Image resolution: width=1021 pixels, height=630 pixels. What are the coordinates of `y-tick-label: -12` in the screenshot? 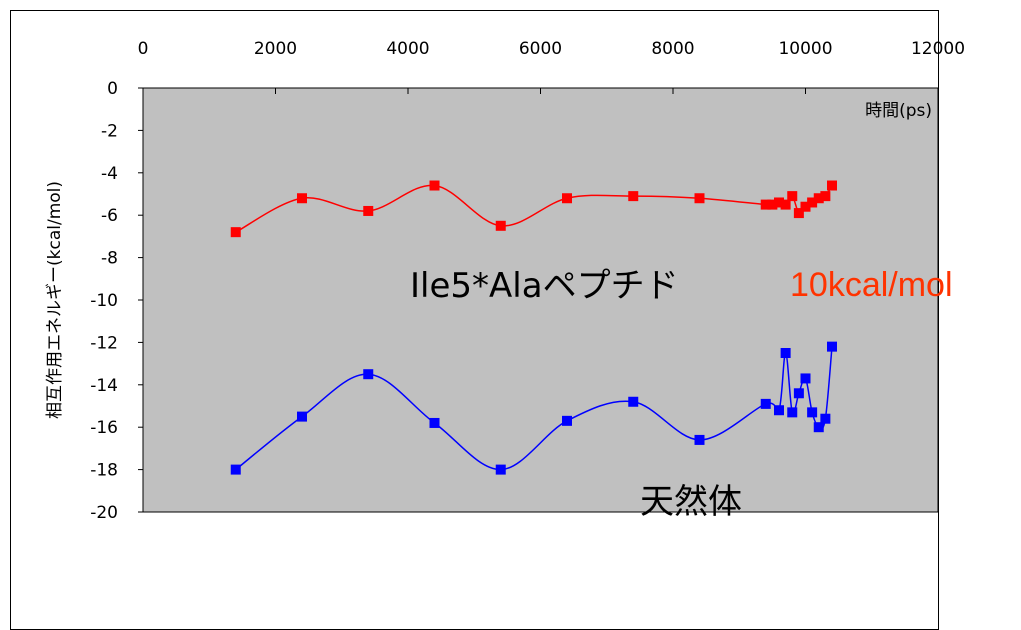 It's located at (104, 343).